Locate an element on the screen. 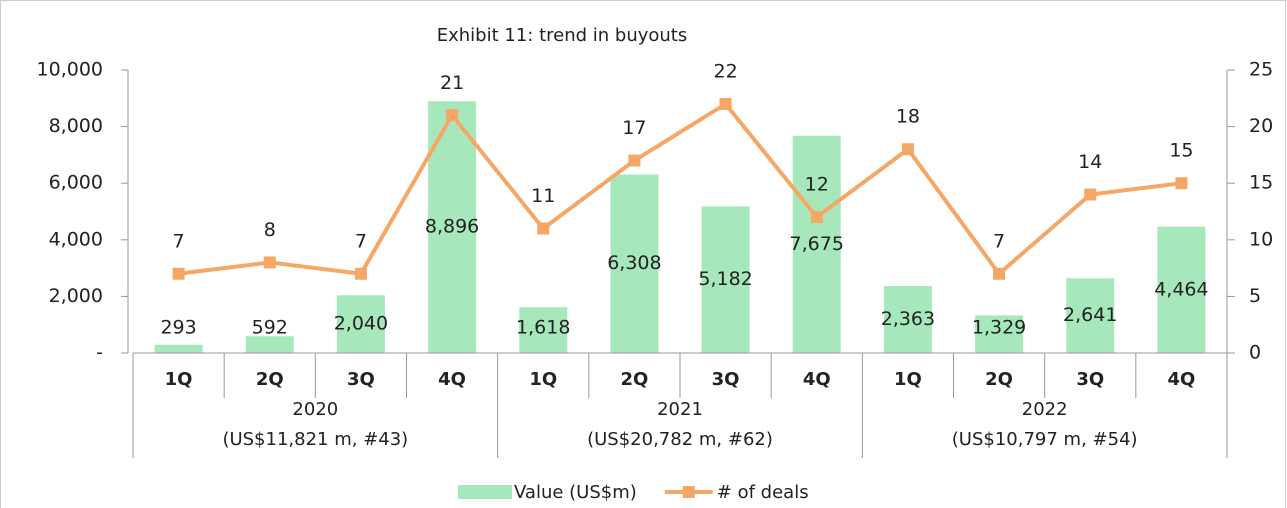 This screenshot has width=1287, height=508. y2-tick-label: 5 is located at coordinates (1255, 296).